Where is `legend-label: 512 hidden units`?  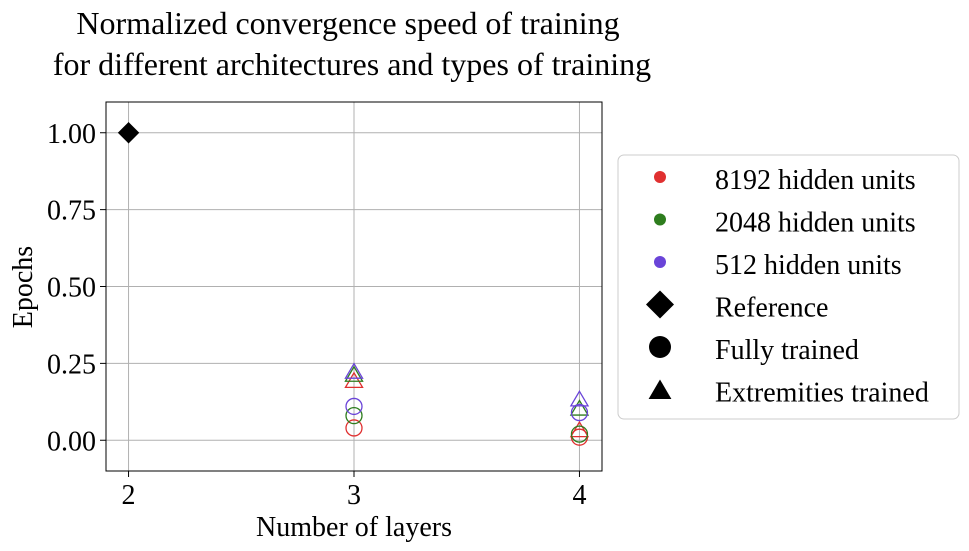 legend-label: 512 hidden units is located at coordinates (808, 265).